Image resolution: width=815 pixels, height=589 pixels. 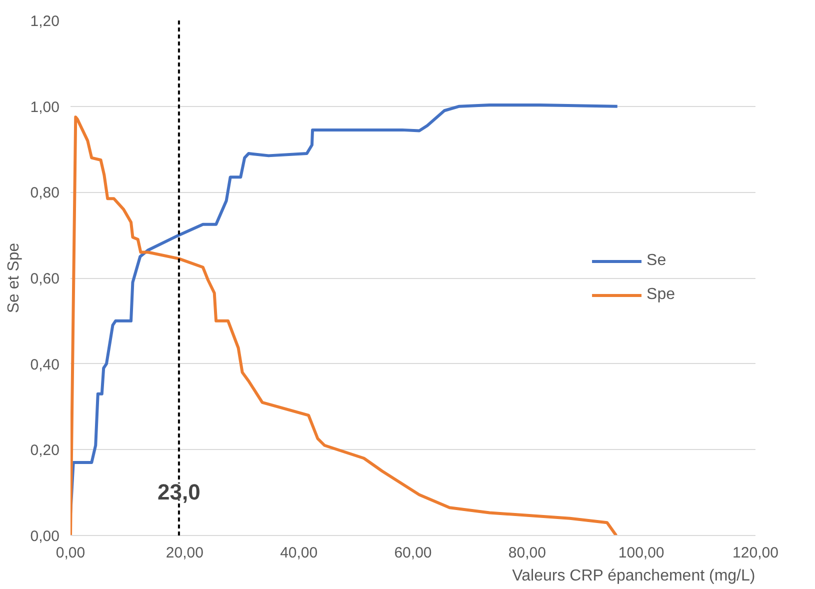 I want to click on x-axis-title: Valeurs CRP épanchement (mg/L), so click(x=634, y=576).